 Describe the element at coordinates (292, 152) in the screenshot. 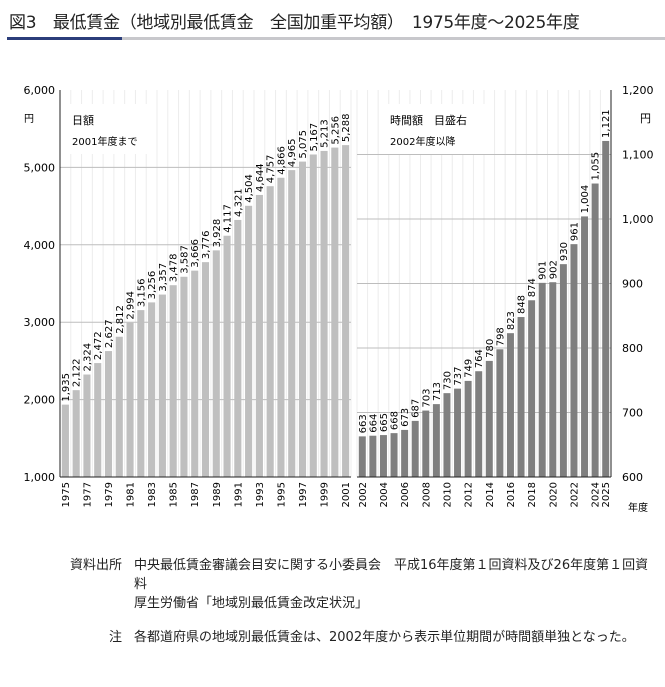

I see `data-label-1996: 4,965` at that location.